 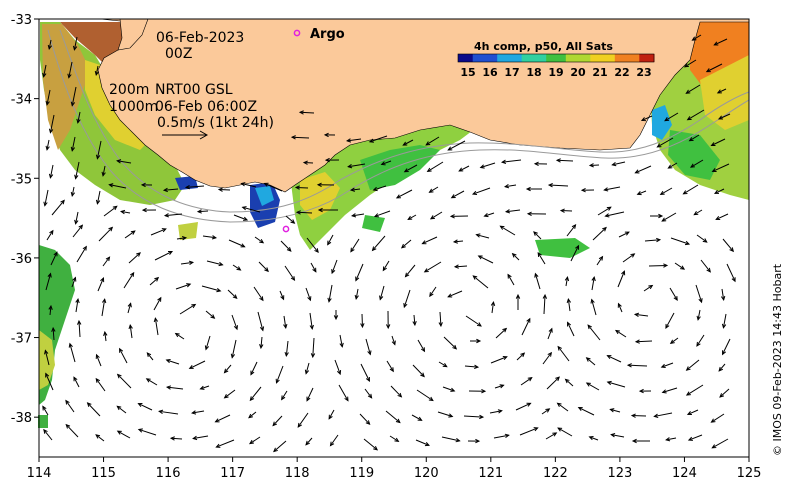 I want to click on colorbar-tick-label: 18, so click(x=533, y=72).